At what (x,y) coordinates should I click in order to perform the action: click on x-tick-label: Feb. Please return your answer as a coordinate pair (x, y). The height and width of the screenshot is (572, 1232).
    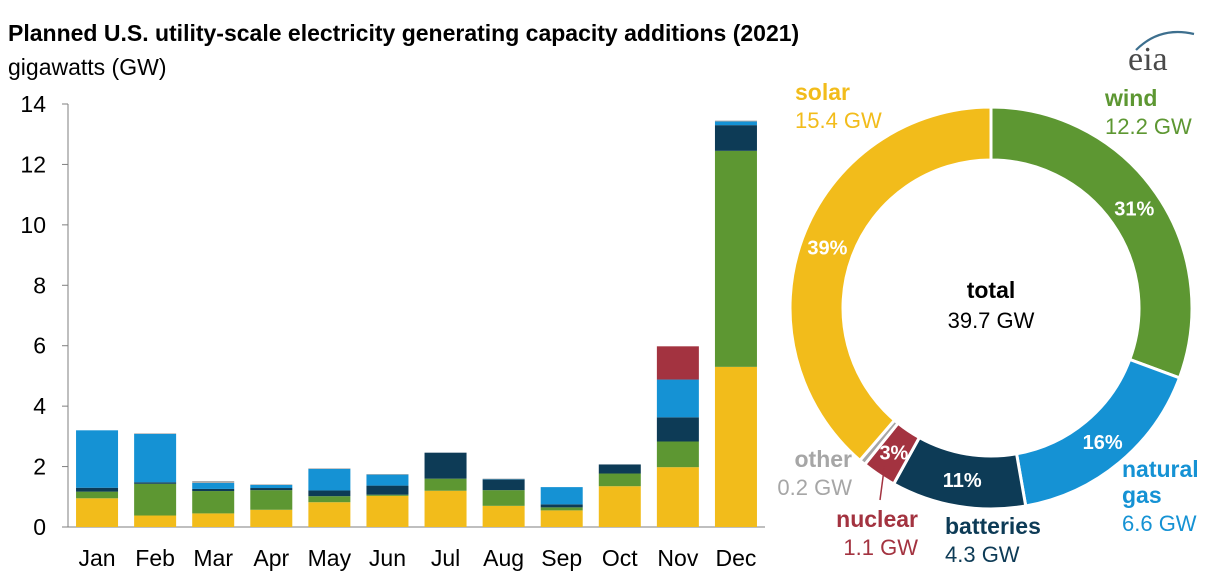
    Looking at the image, I should click on (155, 558).